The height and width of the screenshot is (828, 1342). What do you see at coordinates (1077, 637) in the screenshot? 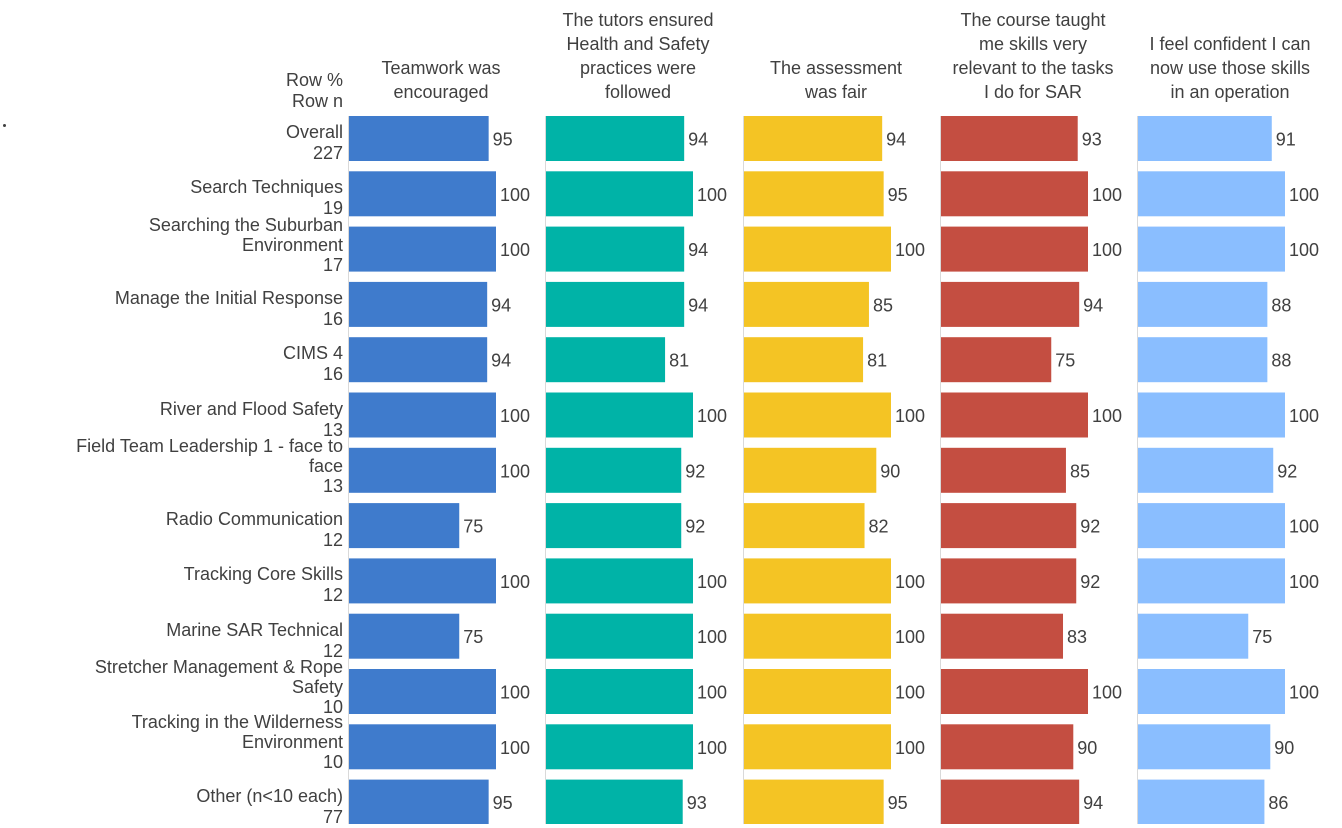
I see `data-label-r10-c4: 83` at bounding box center [1077, 637].